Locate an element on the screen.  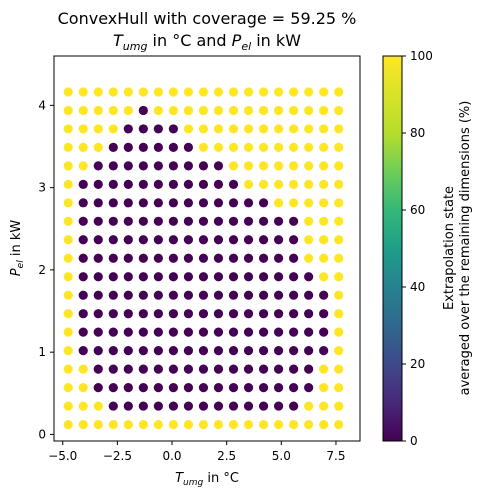
x-tick-label: 7.5 is located at coordinates (335, 456).